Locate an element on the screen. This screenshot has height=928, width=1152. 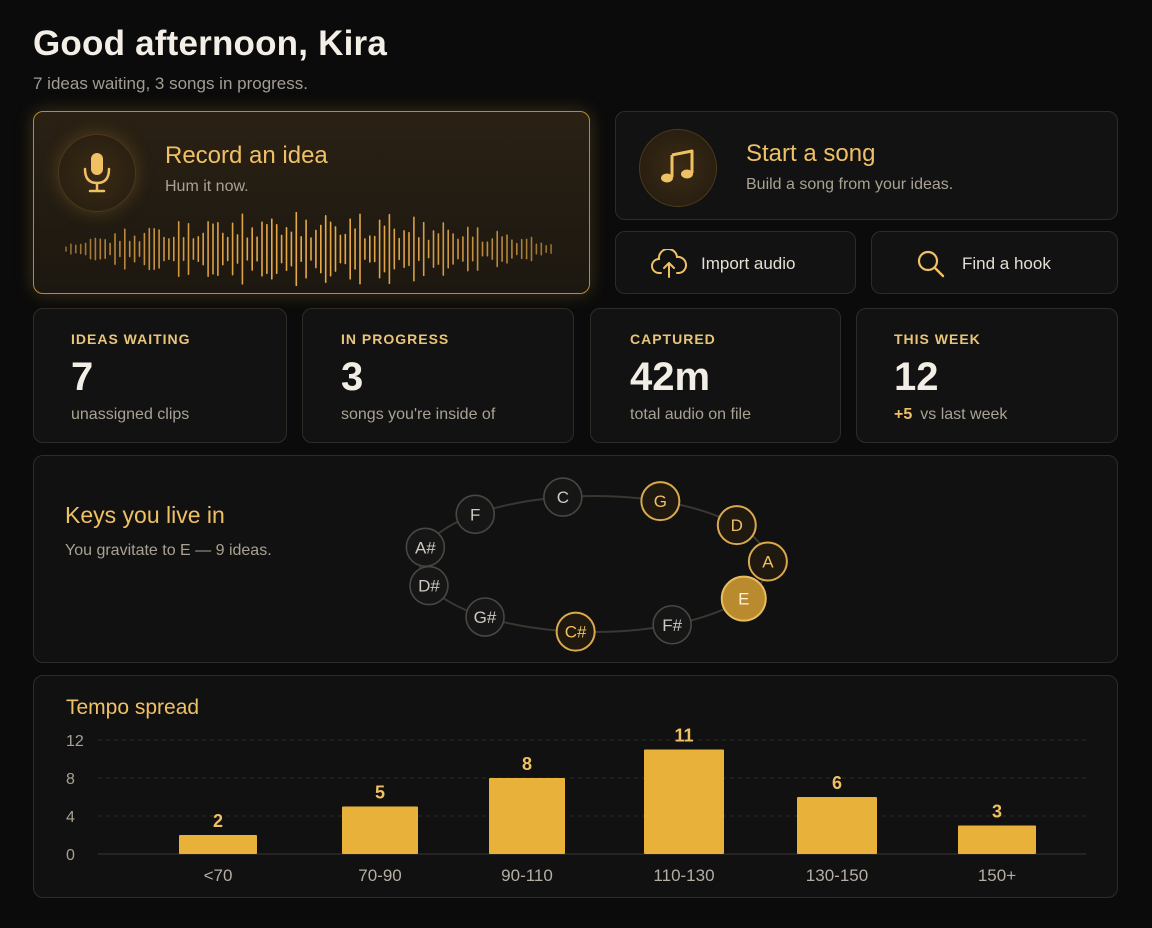
key-node-label: C# is located at coordinates (576, 632).